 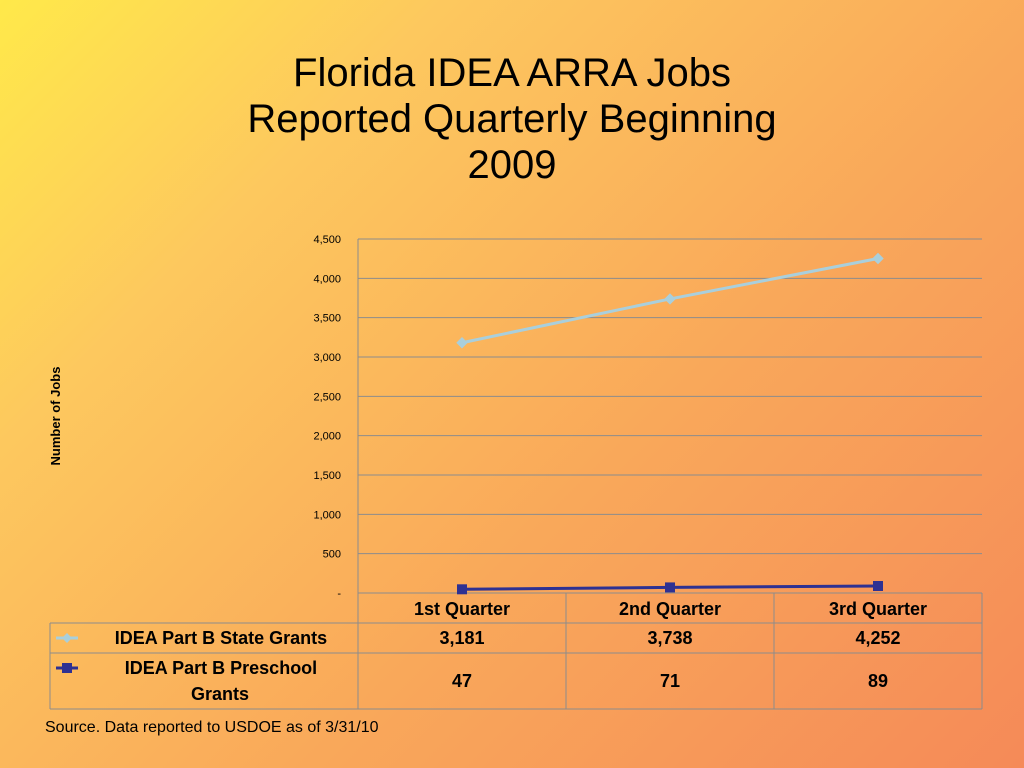 What do you see at coordinates (461, 638) in the screenshot?
I see `table-value: 3,181` at bounding box center [461, 638].